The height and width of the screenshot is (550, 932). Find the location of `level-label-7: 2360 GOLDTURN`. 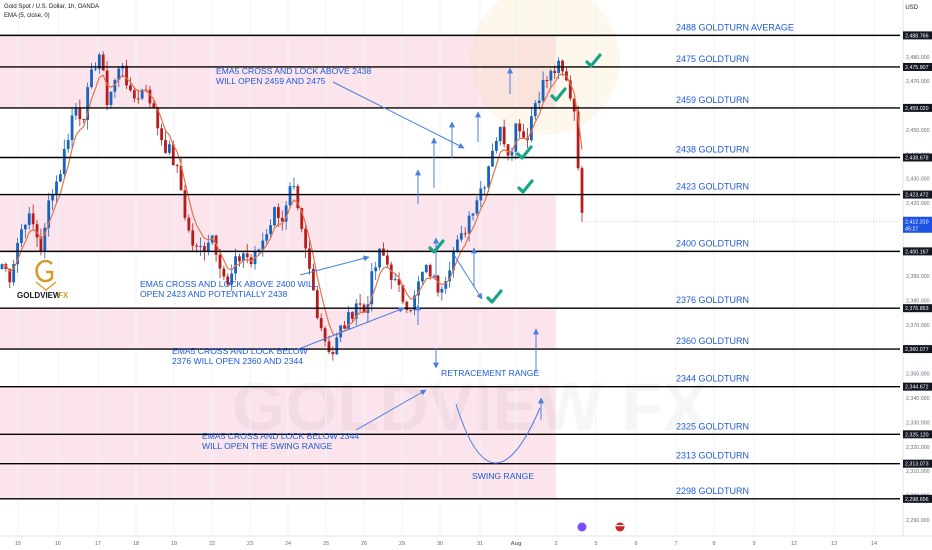

level-label-7: 2360 GOLDTURN is located at coordinates (712, 341).